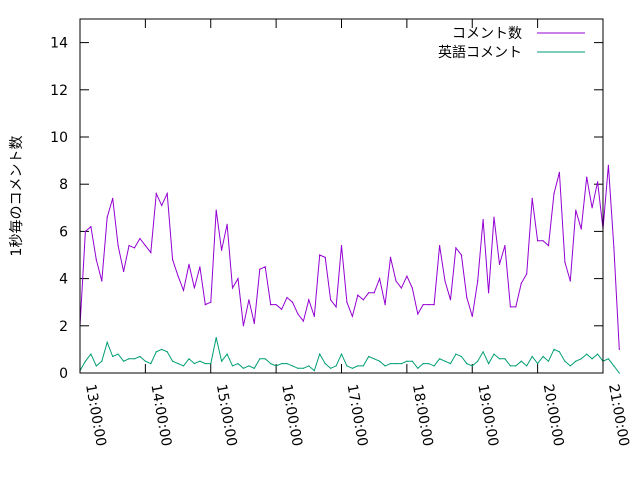  I want to click on y-tick-label: 8, so click(63, 185).